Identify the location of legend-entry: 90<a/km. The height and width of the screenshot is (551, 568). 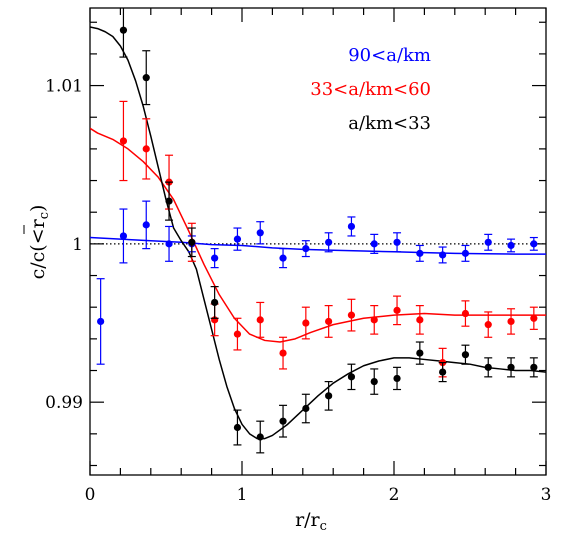
(389, 55).